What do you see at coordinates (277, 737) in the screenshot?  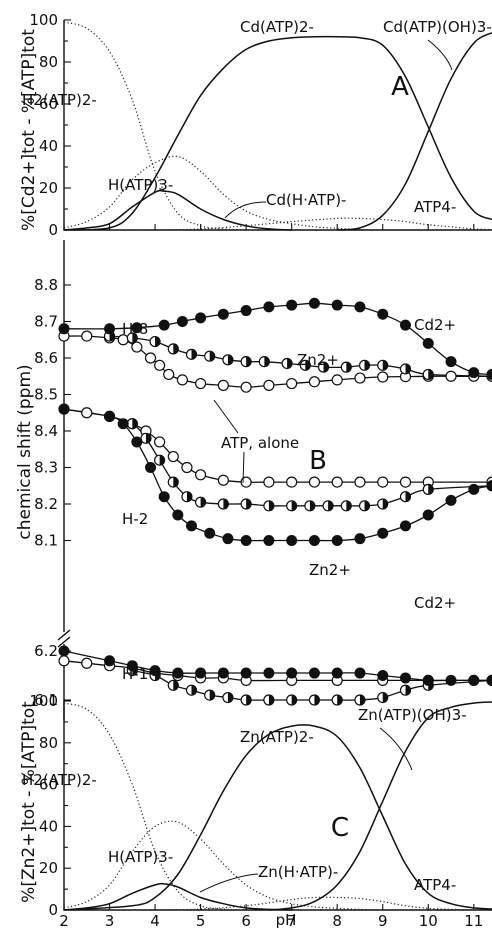 I see `panel-c-label-znatp: Zn(ATP)2-` at bounding box center [277, 737].